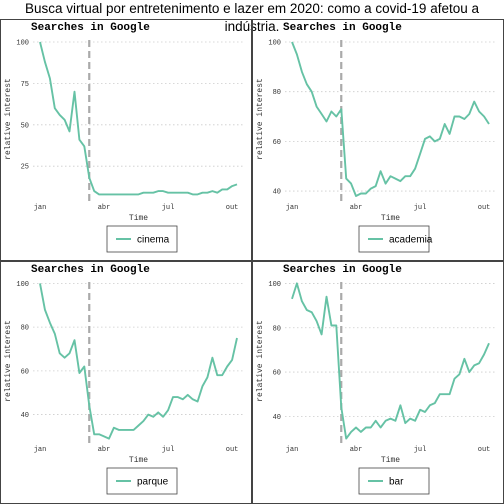  What do you see at coordinates (411, 240) in the screenshot?
I see `legend-label: academia` at bounding box center [411, 240].